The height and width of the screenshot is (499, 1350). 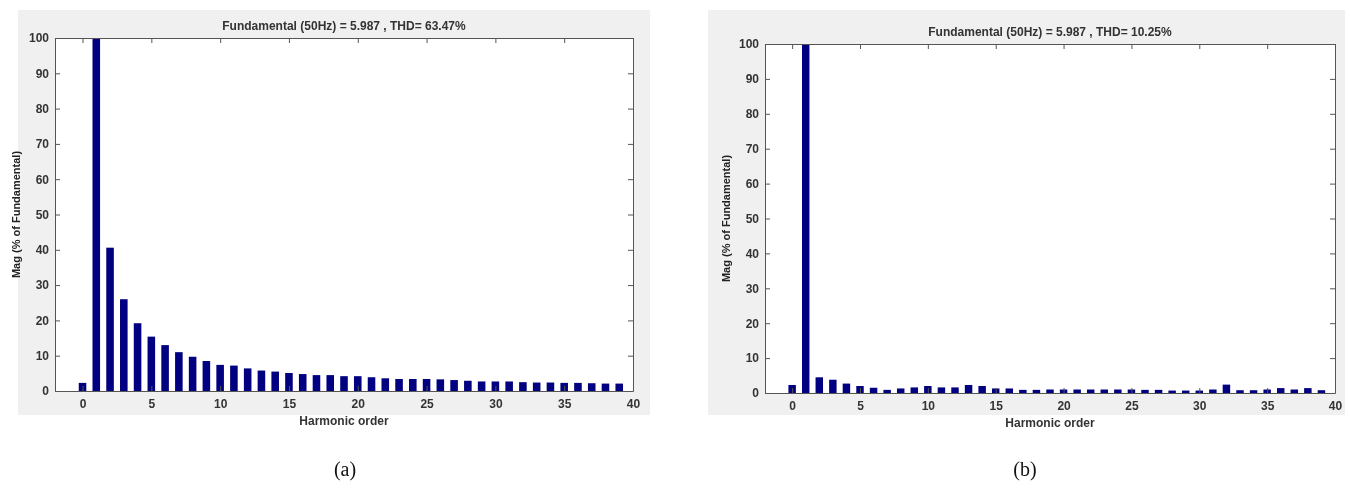 I want to click on x-tick-label: 10, so click(x=928, y=405).